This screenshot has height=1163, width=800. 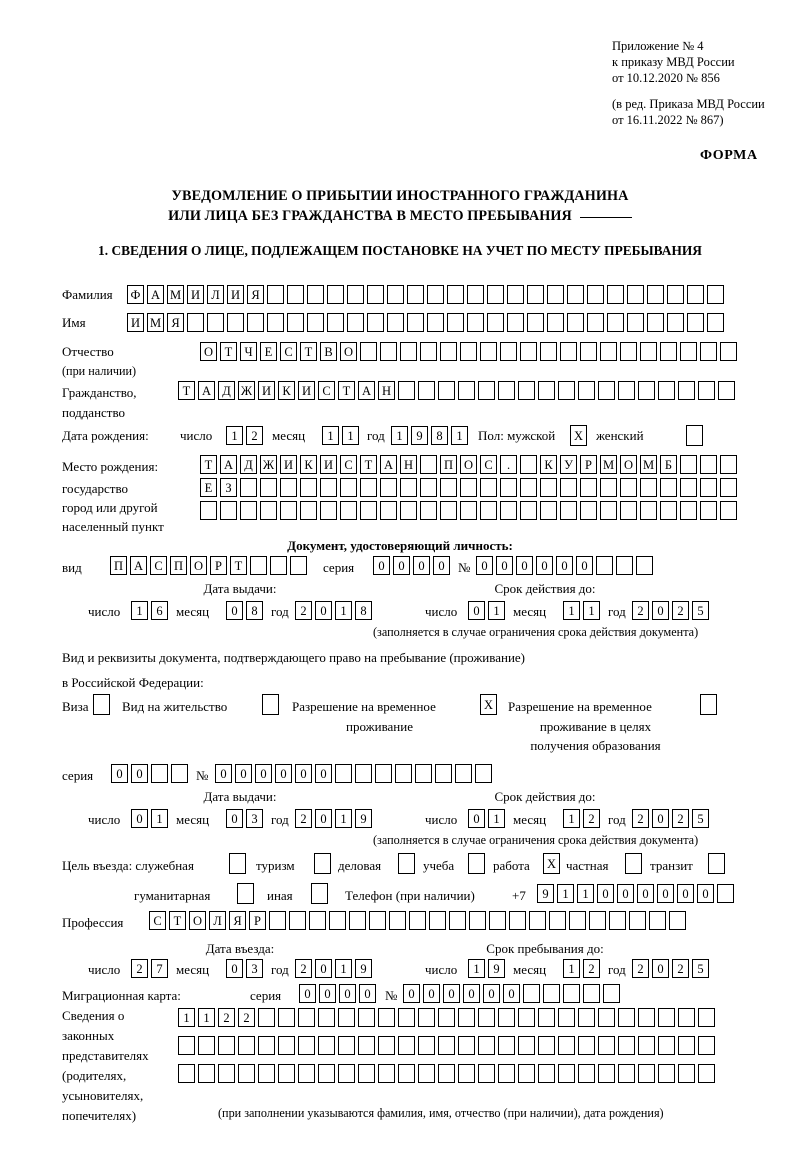 I want to click on char-cell: Е, so click(x=268, y=351).